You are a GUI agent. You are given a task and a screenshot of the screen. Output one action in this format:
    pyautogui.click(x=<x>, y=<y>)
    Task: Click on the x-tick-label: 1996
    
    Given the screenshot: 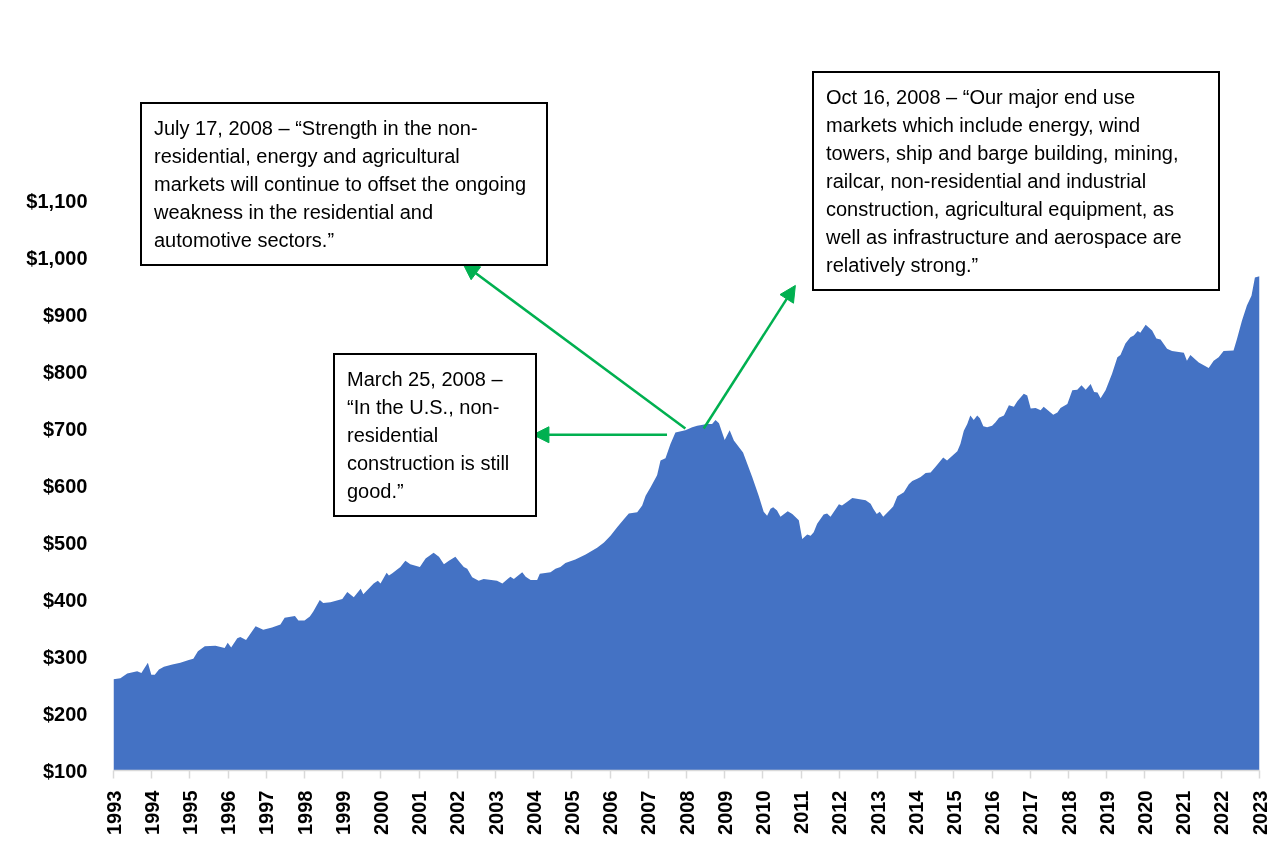 What is the action you would take?
    pyautogui.click(x=228, y=812)
    